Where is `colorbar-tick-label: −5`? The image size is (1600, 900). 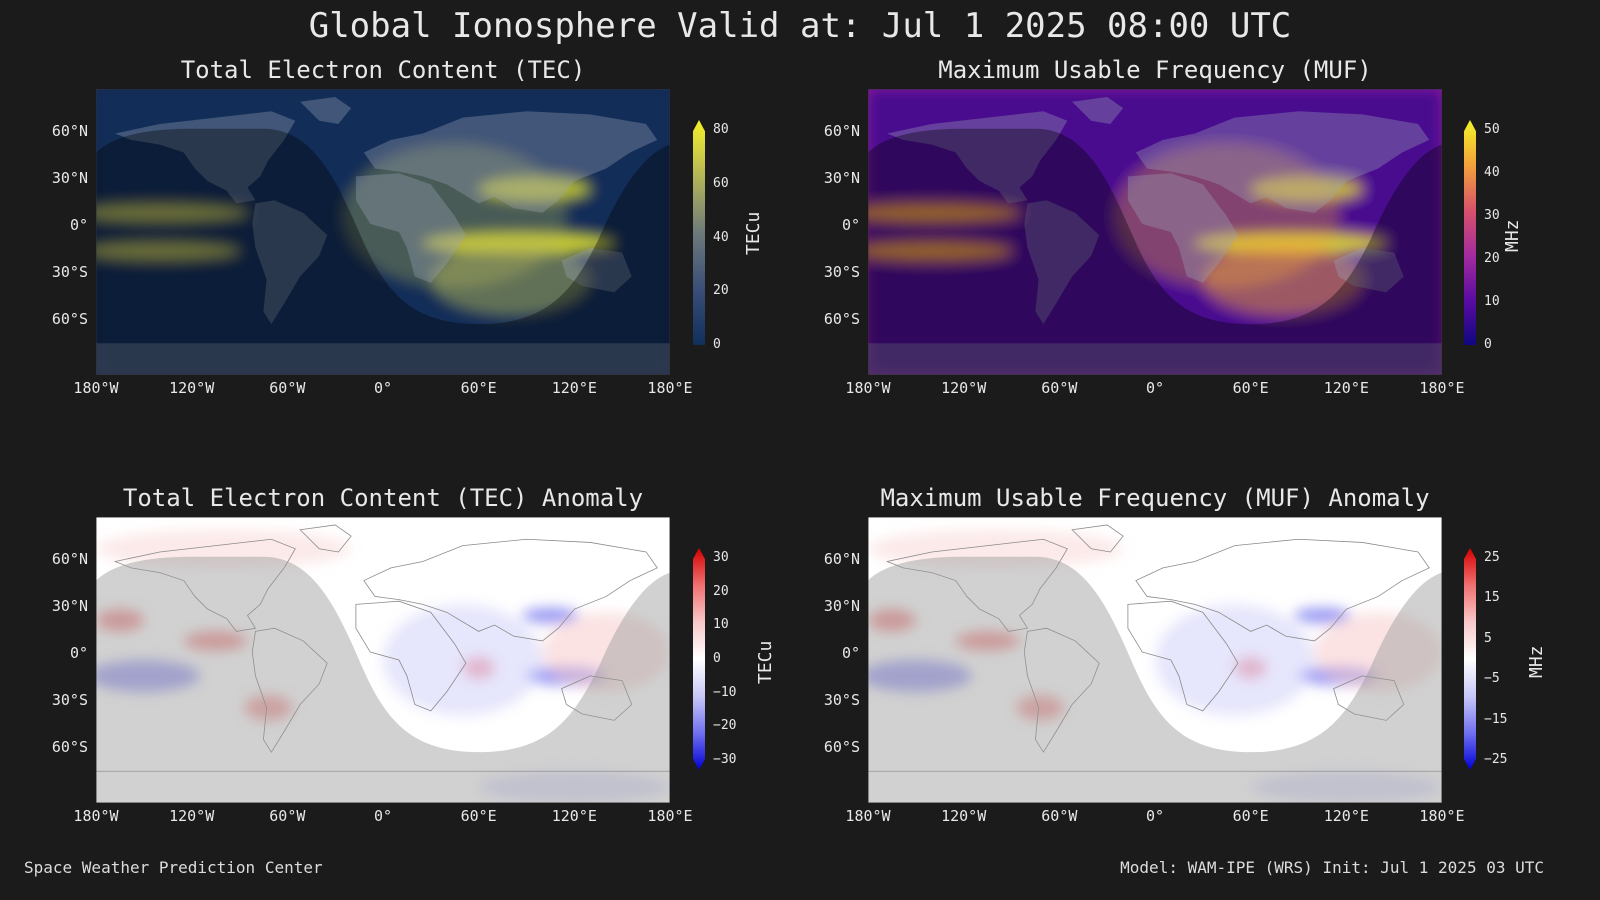 colorbar-tick-label: −5 is located at coordinates (1492, 679).